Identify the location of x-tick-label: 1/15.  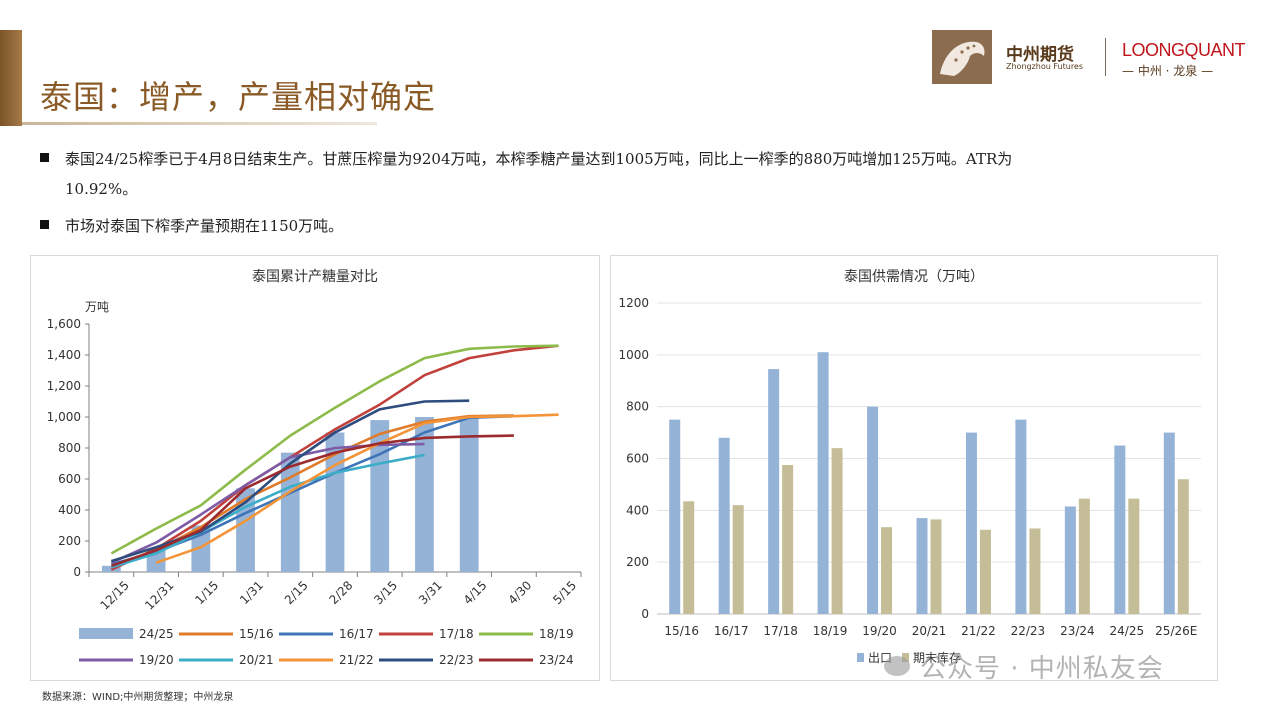
(206, 592).